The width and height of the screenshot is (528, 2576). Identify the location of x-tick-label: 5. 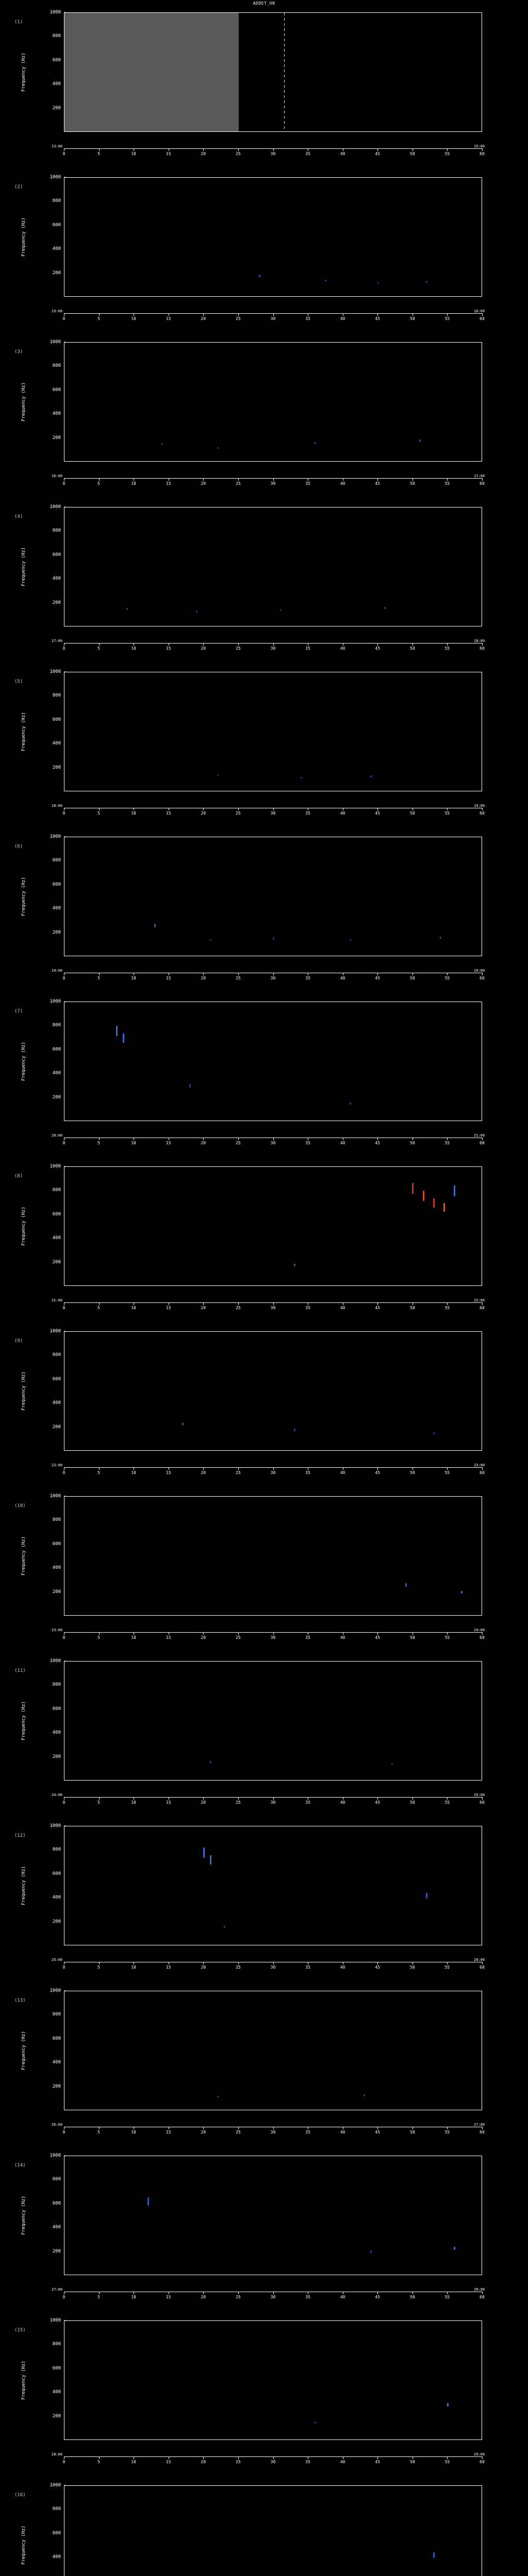
(98, 1967).